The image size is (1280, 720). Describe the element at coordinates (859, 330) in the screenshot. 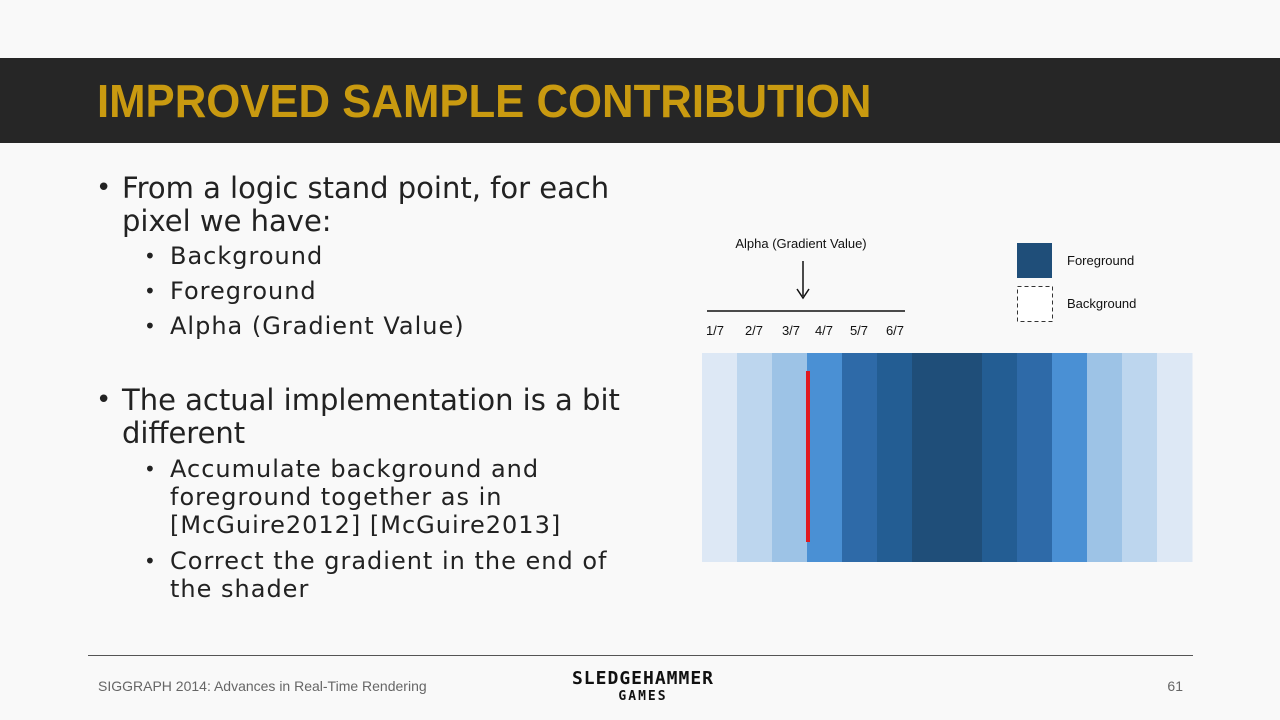

I see `tick-label: 5/7` at that location.